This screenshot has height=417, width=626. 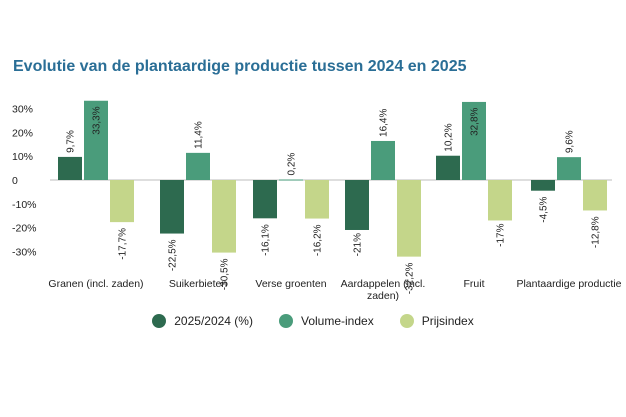 I want to click on data-label-3-3: -16,2%, so click(x=318, y=240).